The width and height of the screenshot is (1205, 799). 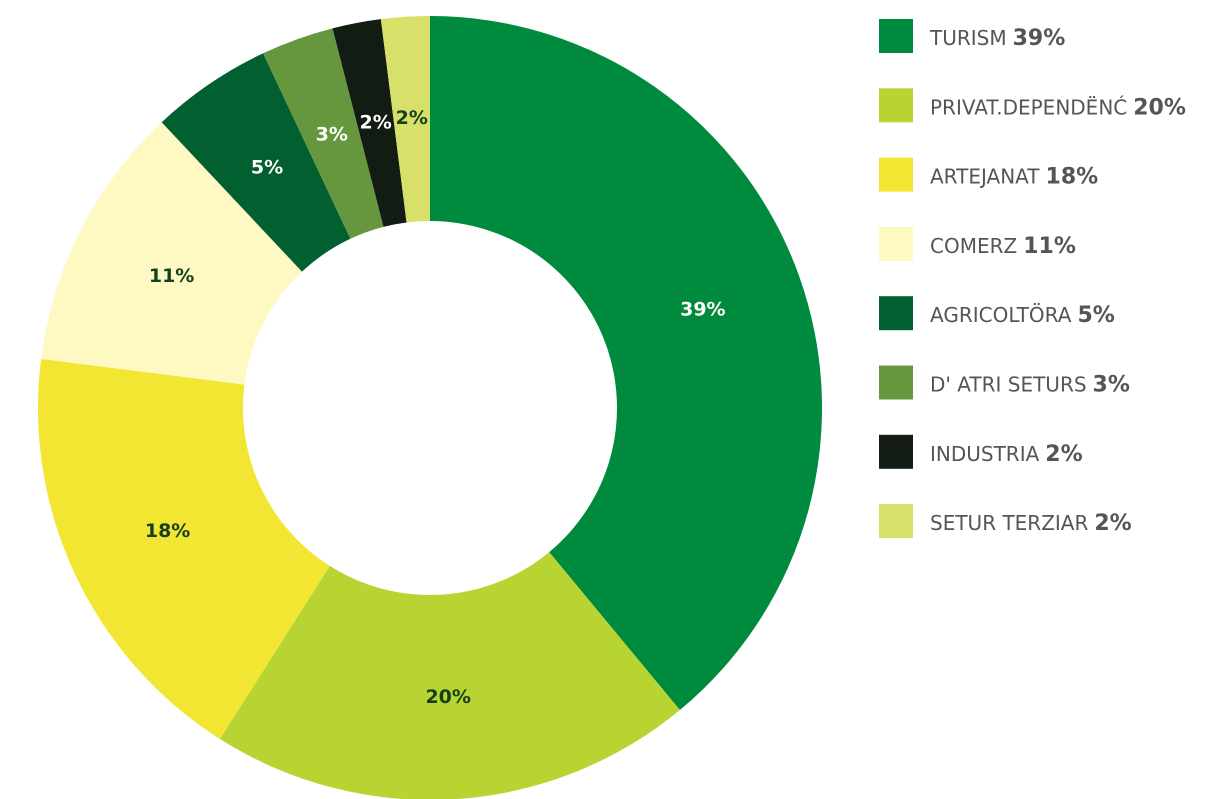 I want to click on legend-value: 39%, so click(x=1039, y=38).